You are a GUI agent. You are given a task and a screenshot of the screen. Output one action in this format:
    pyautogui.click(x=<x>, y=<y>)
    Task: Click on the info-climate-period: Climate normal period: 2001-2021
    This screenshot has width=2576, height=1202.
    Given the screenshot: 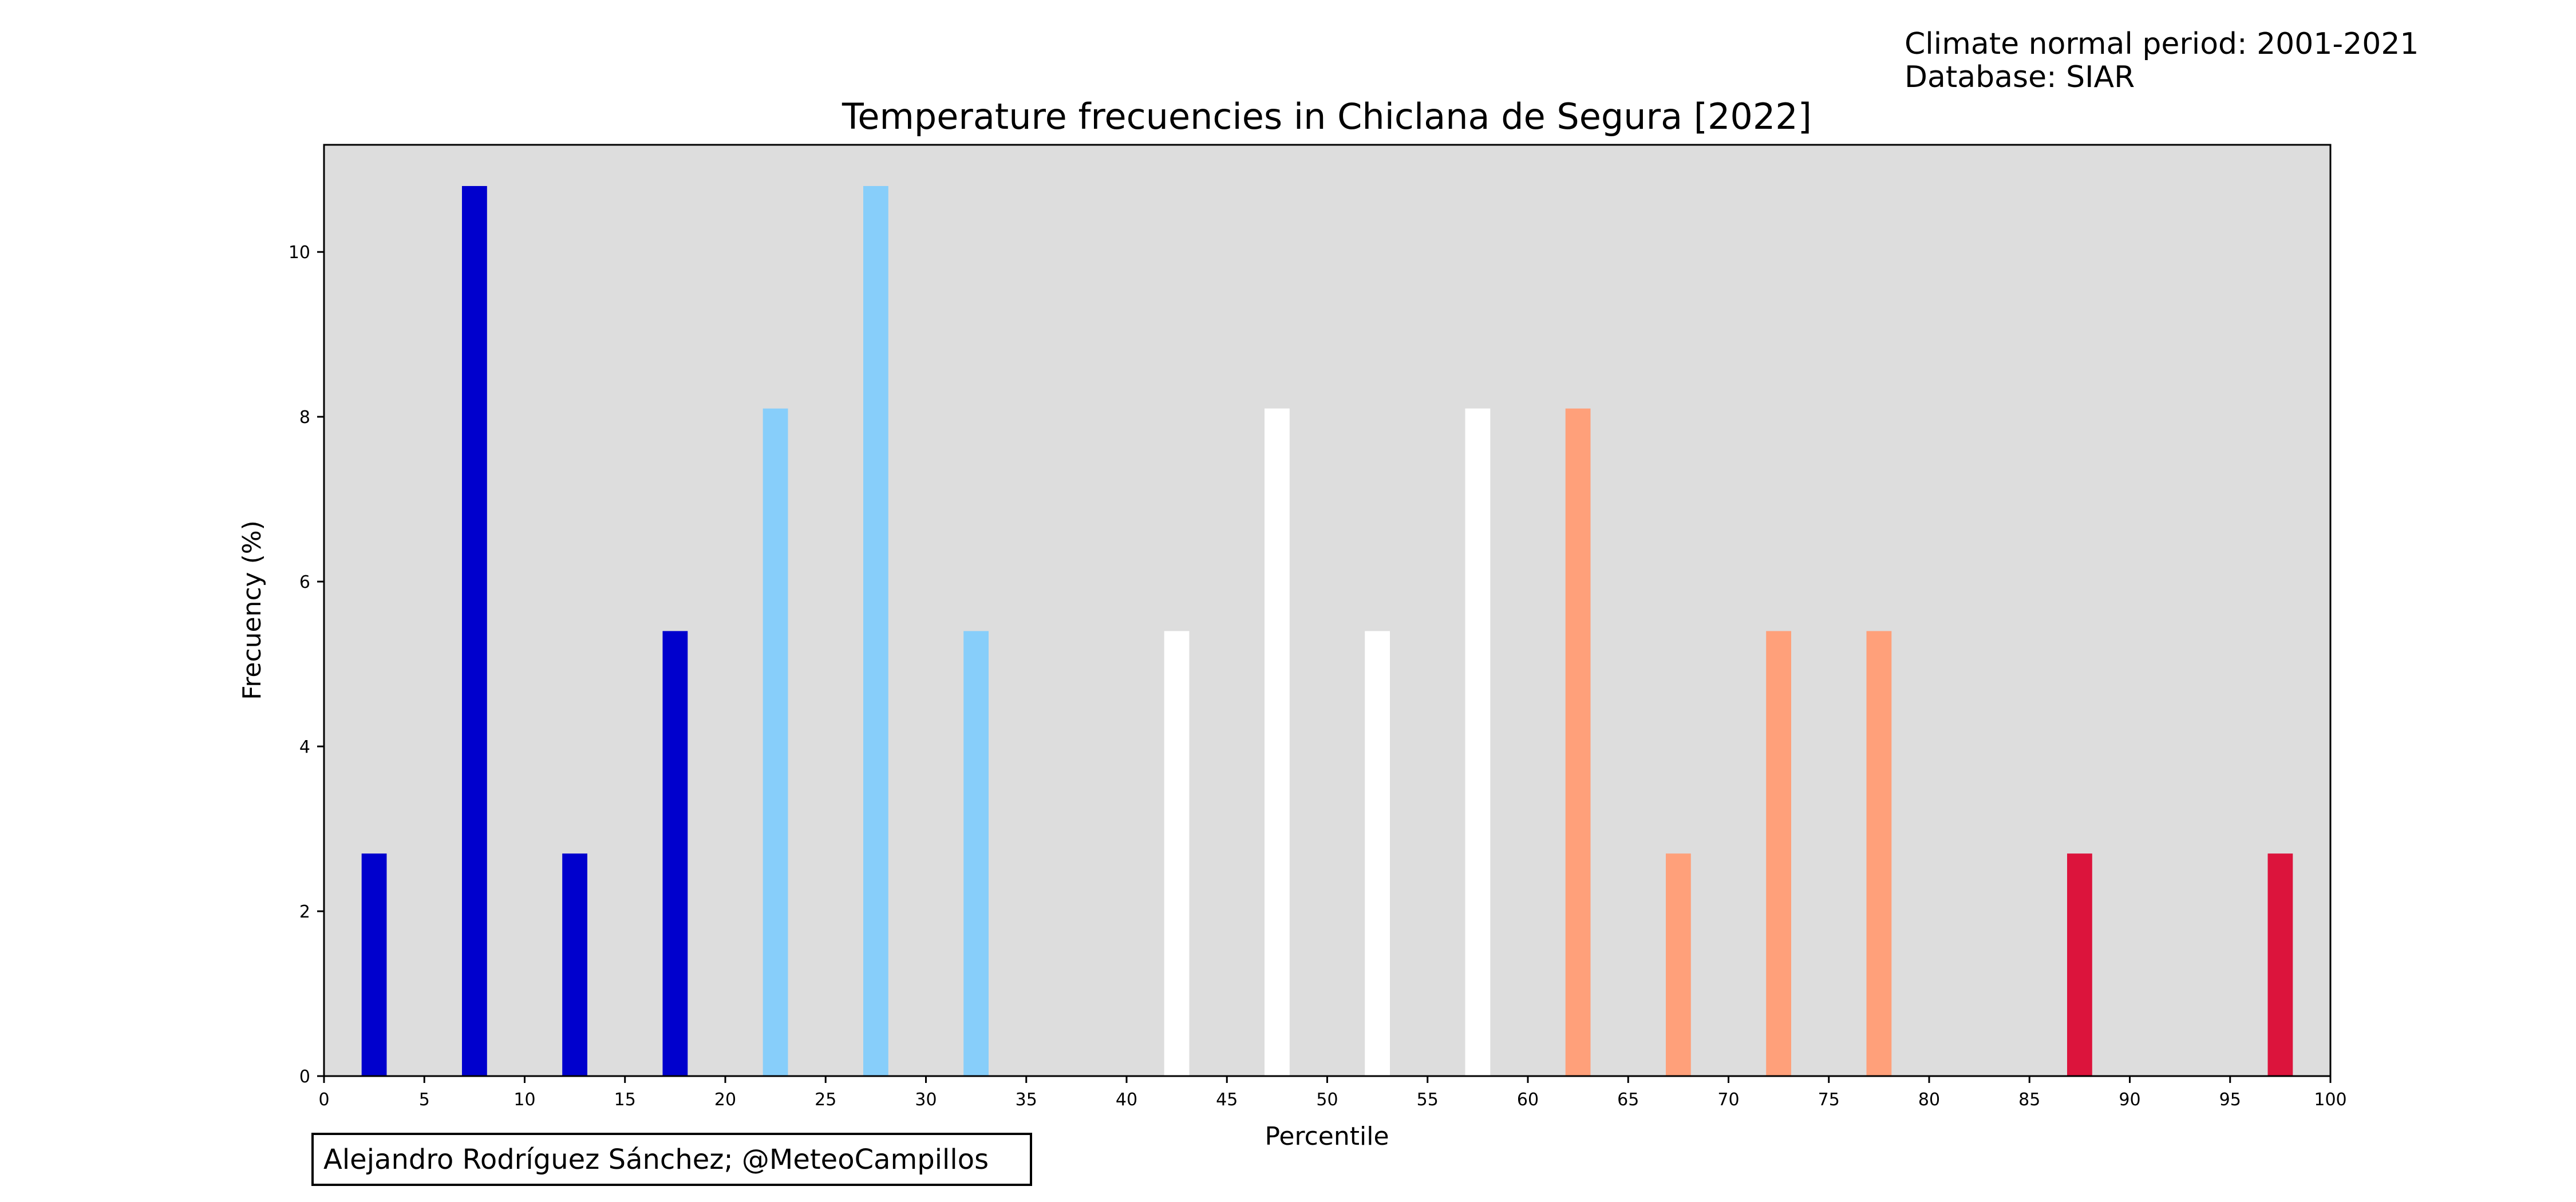 What is the action you would take?
    pyautogui.click(x=2162, y=44)
    